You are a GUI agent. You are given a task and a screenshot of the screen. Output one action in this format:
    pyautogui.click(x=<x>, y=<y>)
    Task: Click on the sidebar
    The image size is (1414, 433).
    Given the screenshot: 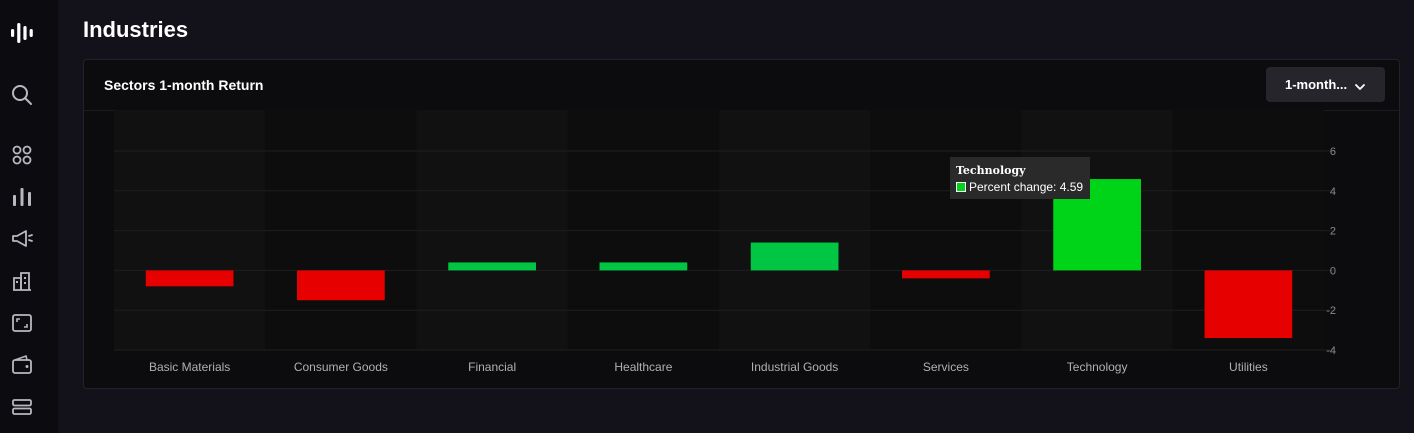 What is the action you would take?
    pyautogui.click(x=29, y=216)
    